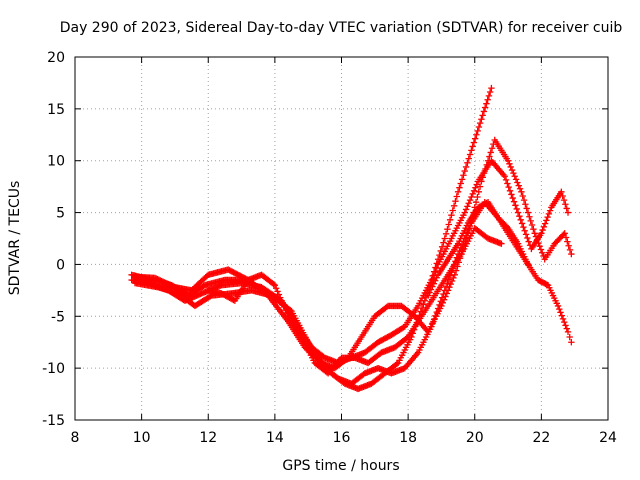 The height and width of the screenshot is (480, 640). I want to click on x-tick-label: 20, so click(475, 438).